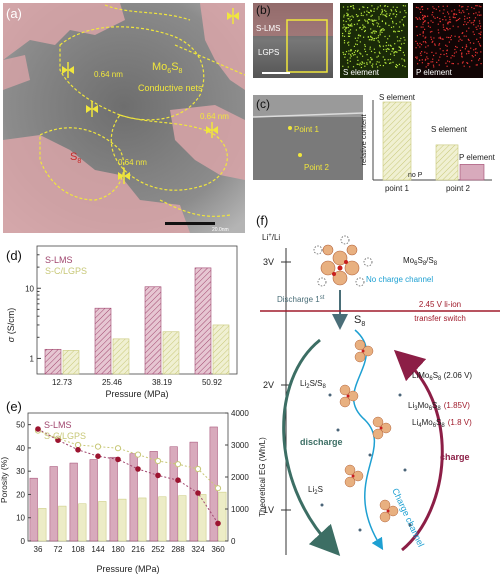 The image size is (500, 582). What do you see at coordinates (58, 549) in the screenshot?
I see `x-tick-label: 72` at bounding box center [58, 549].